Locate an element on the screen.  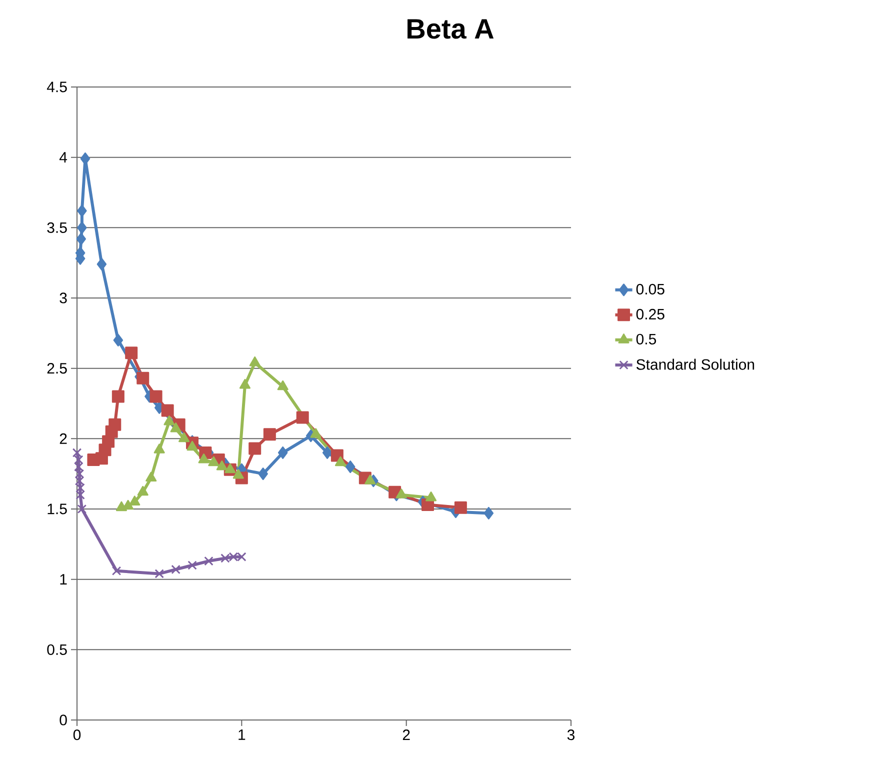
y-tick-label: 1.5 is located at coordinates (57, 509).